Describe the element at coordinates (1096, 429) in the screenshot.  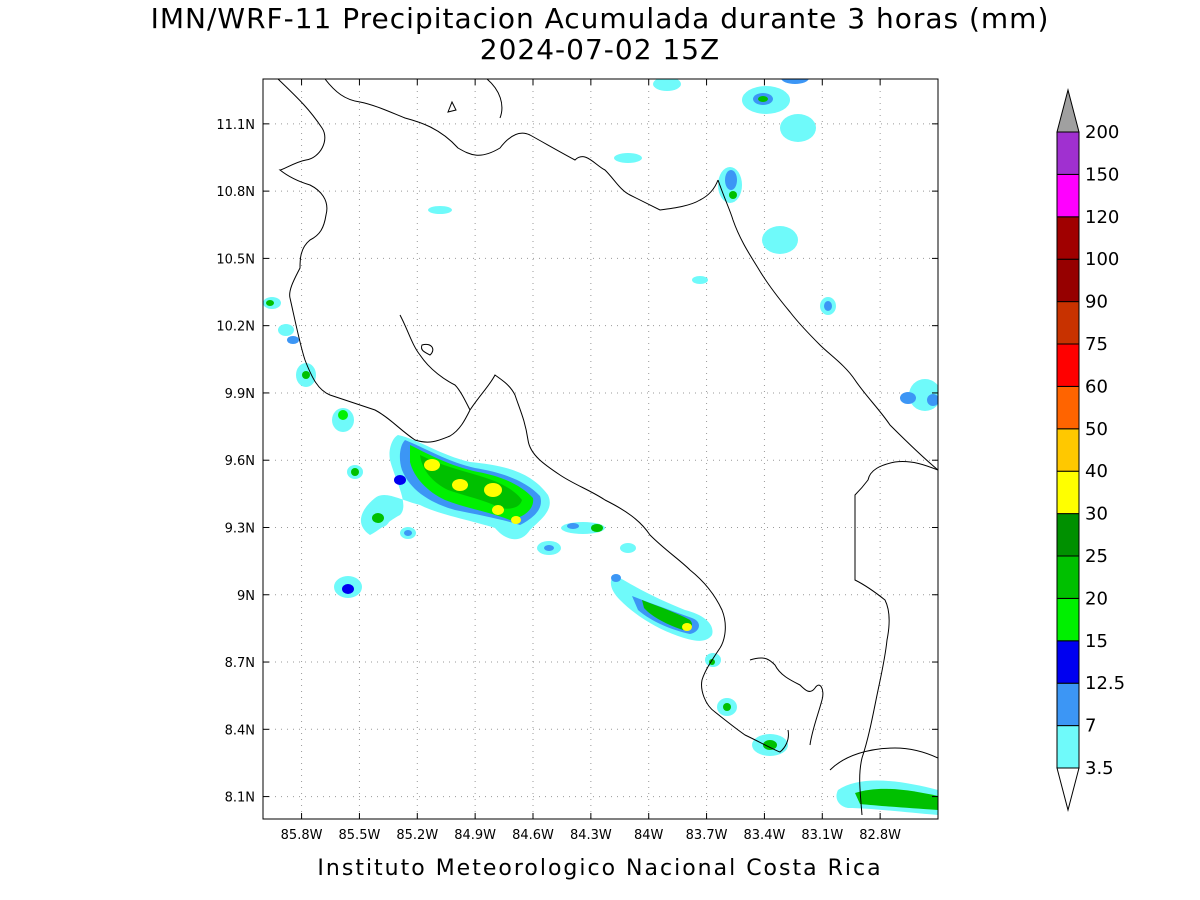
I see `colorbar-label: 50` at that location.